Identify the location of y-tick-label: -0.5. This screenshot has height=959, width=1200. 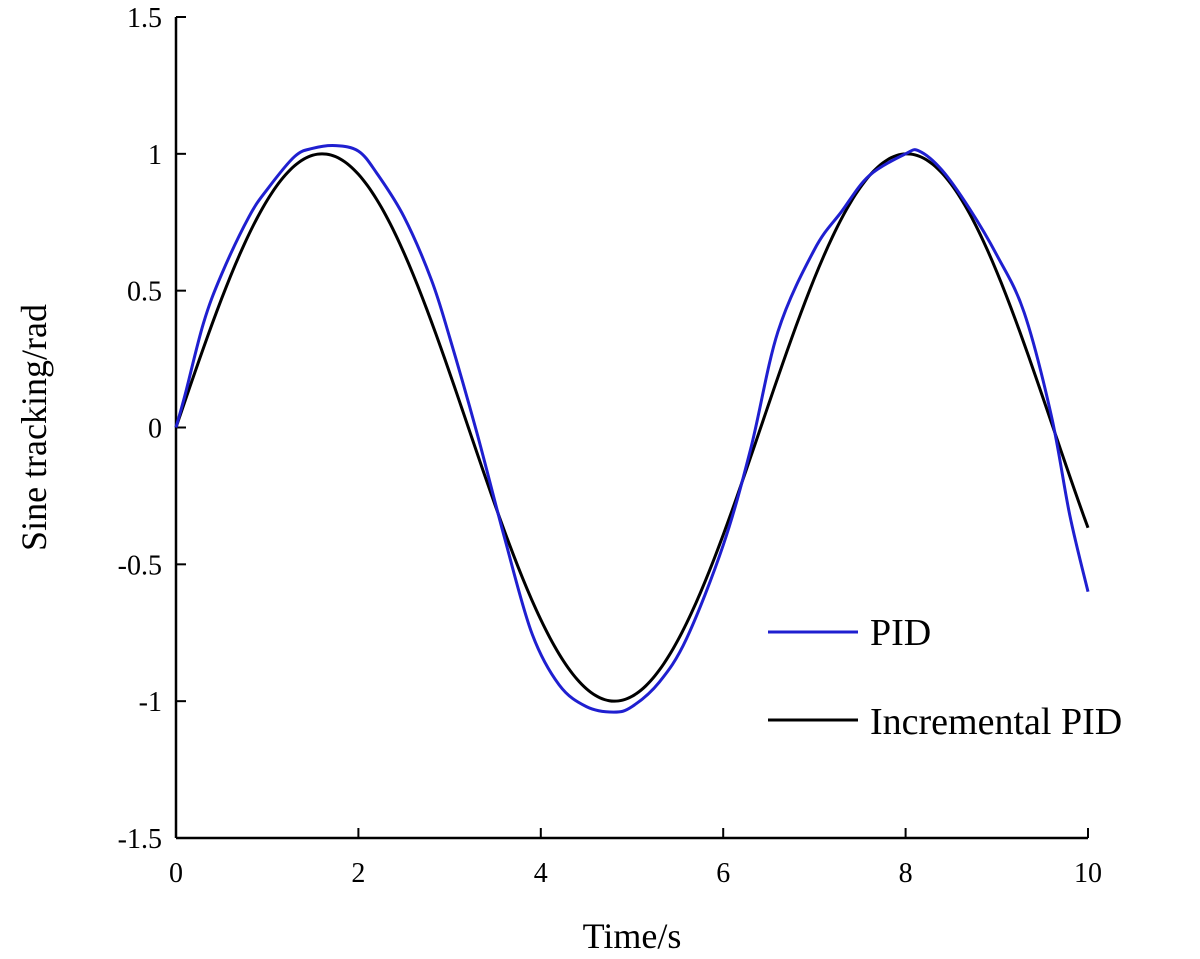
(140, 565).